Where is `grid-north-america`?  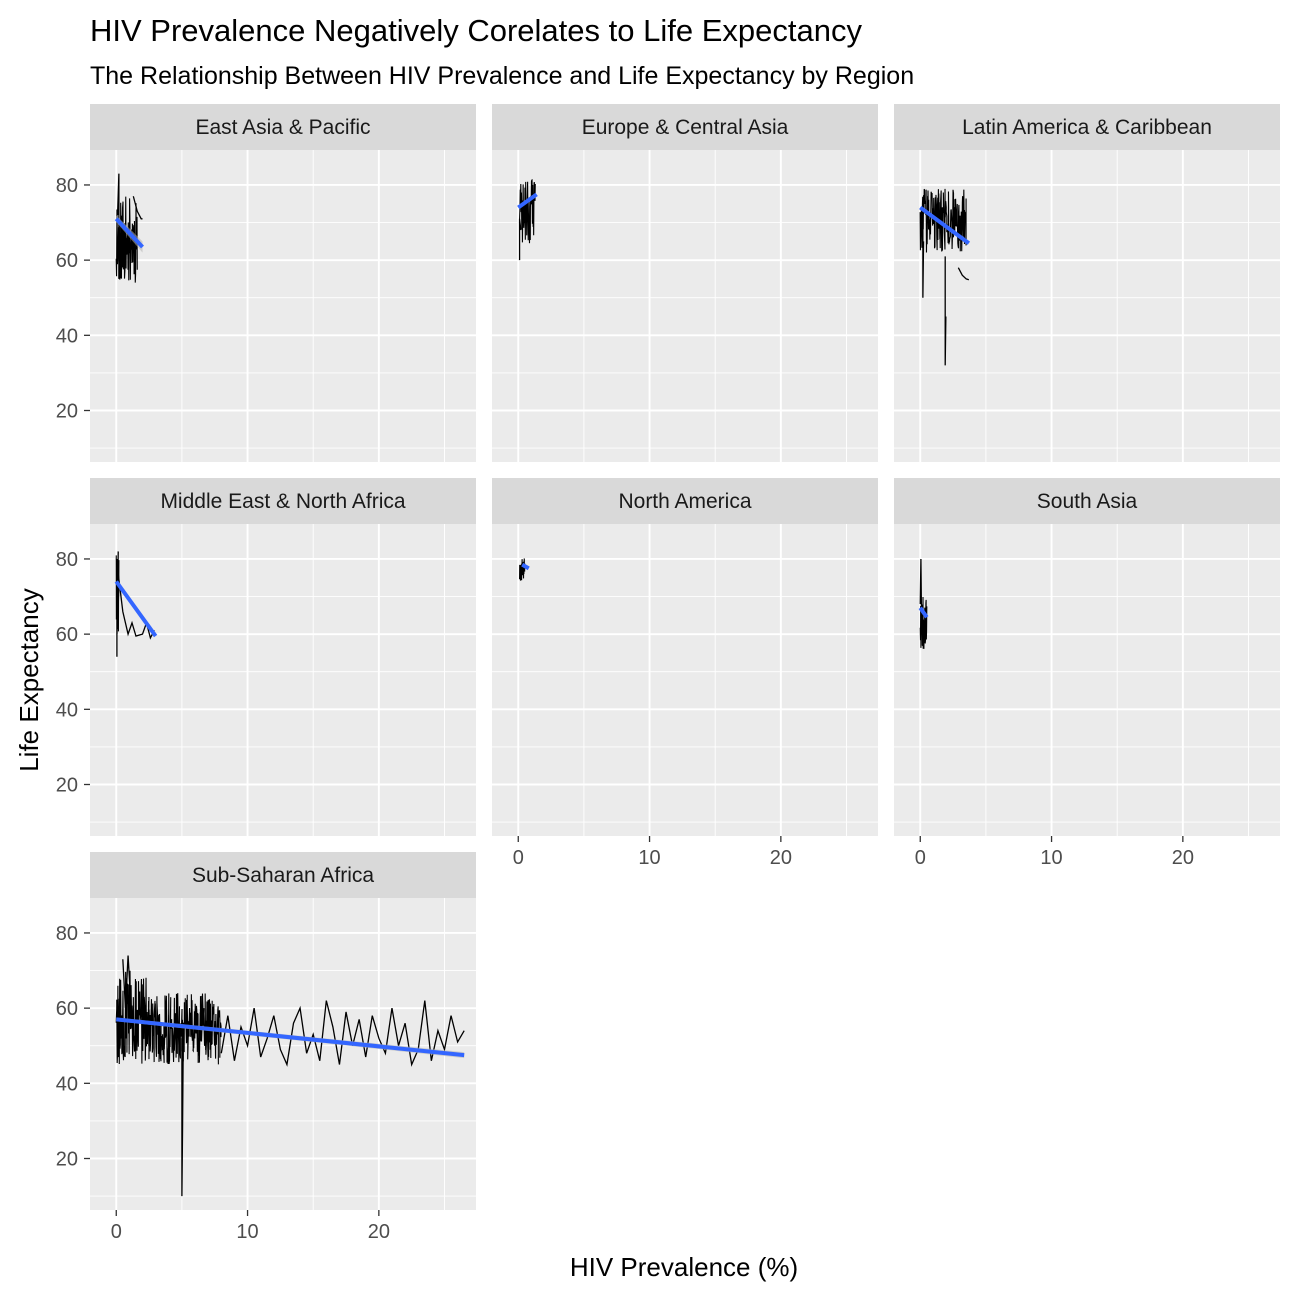 grid-north-america is located at coordinates (685, 680).